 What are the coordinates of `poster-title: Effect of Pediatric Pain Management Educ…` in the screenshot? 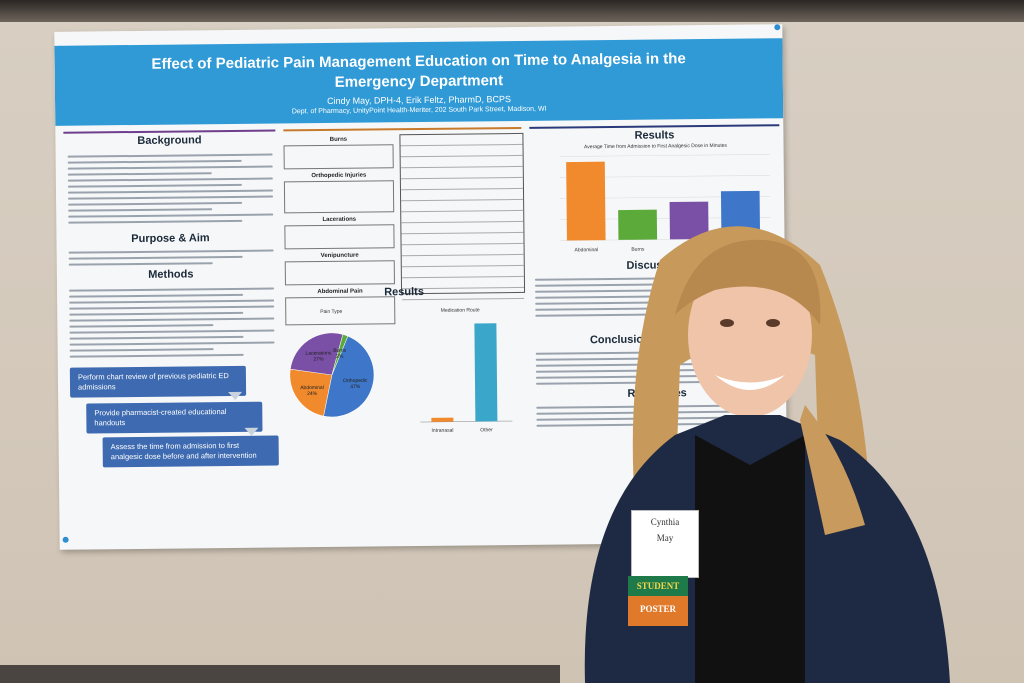 It's located at (418, 70).